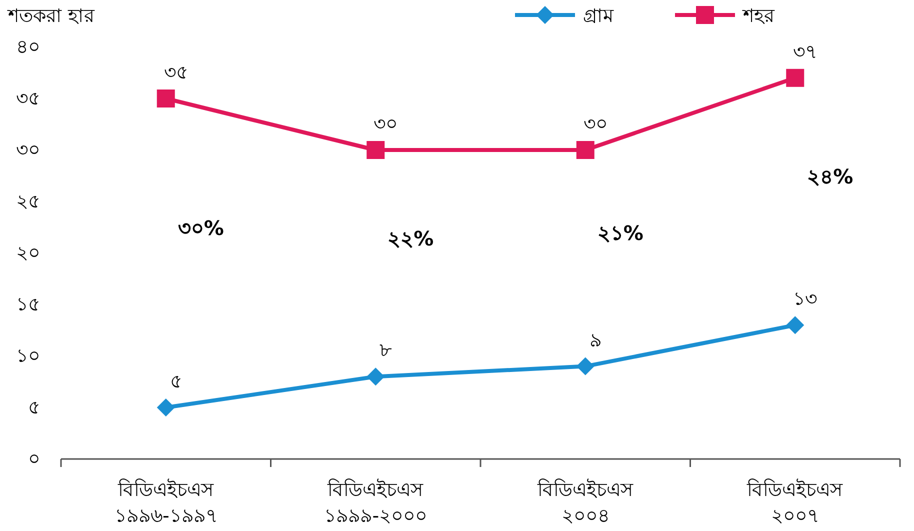 The image size is (914, 531). Describe the element at coordinates (758, 16) in the screenshot. I see `legend-label: শহর` at that location.